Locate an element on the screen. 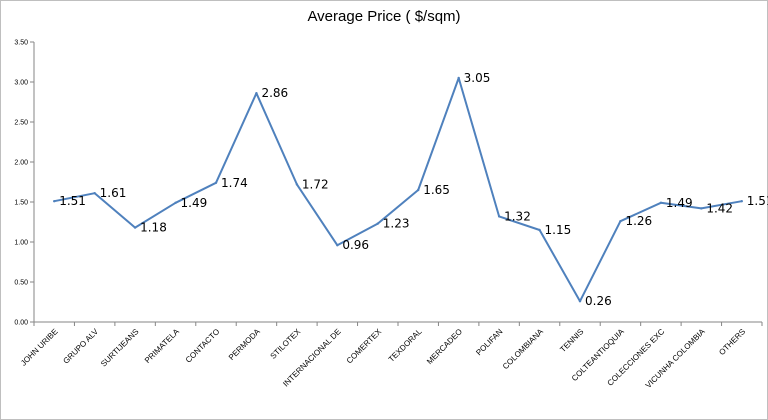 The image size is (768, 420). data-label: 1.72 is located at coordinates (315, 184).